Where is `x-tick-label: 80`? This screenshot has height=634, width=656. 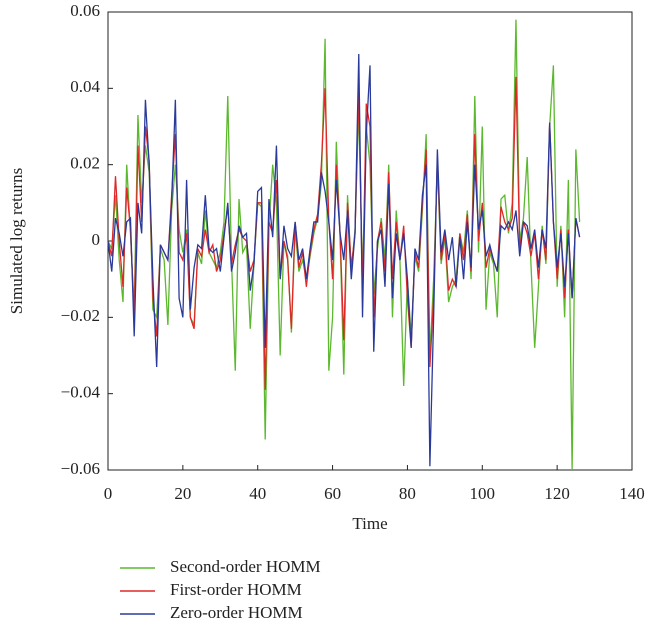 x-tick-label: 80 is located at coordinates (407, 493).